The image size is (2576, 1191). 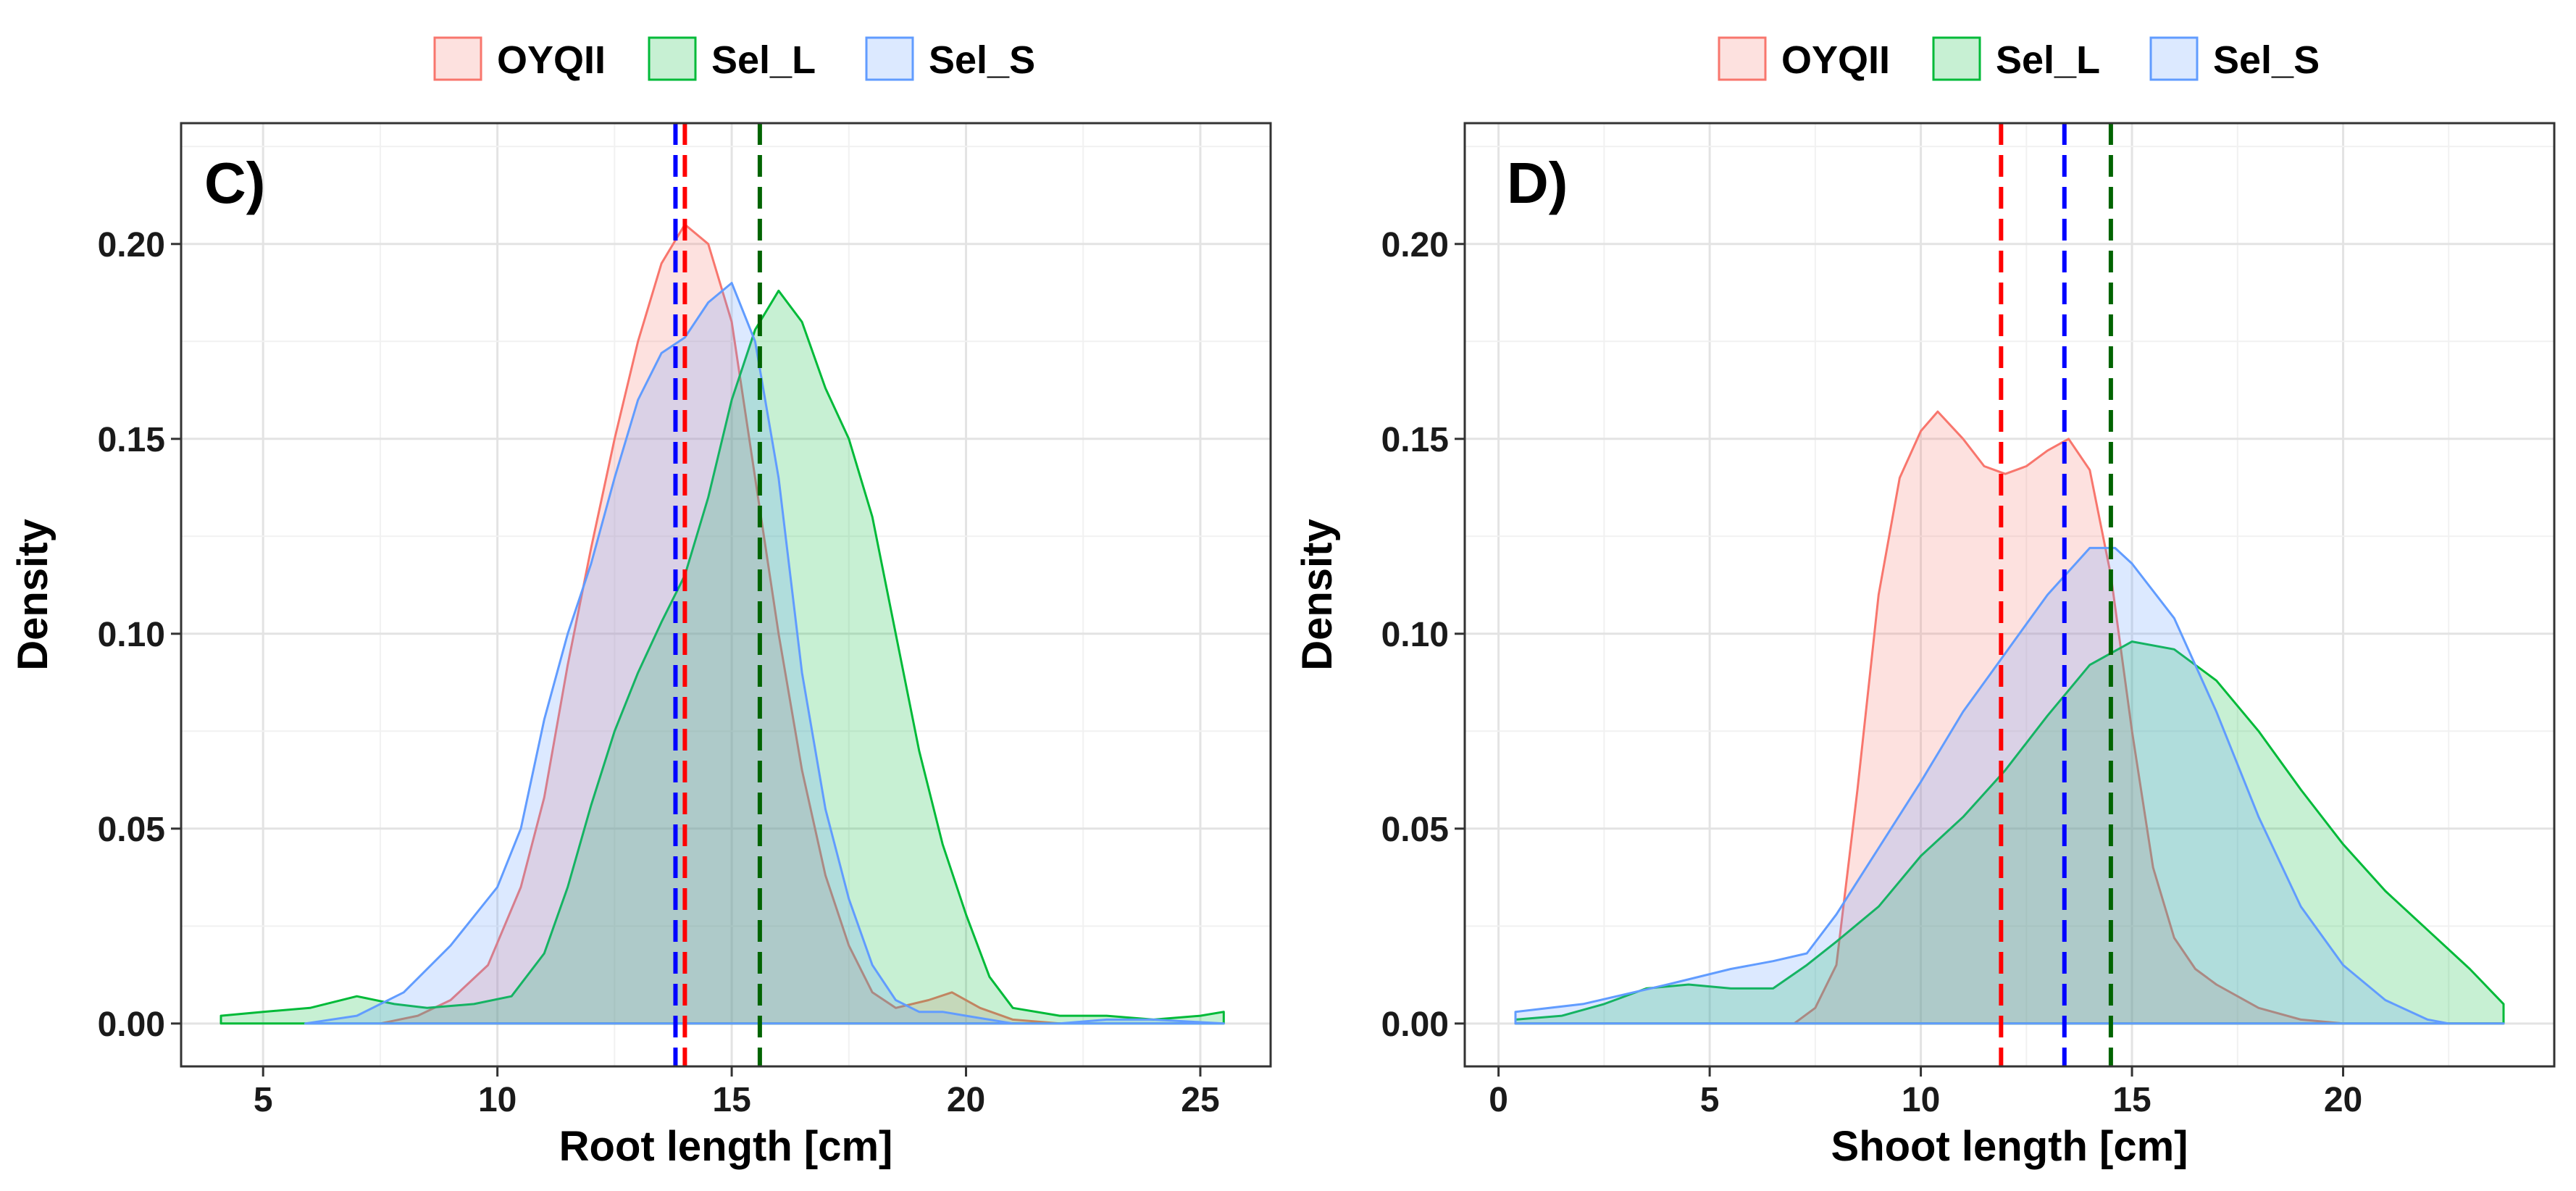 What do you see at coordinates (726, 1146) in the screenshot?
I see `x-axis-title: Root length [cm]` at bounding box center [726, 1146].